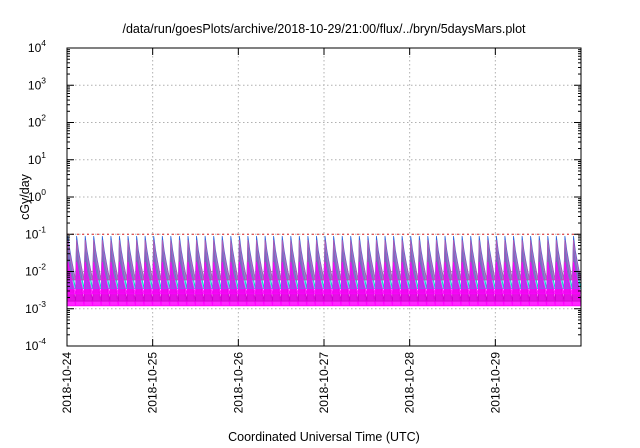 The image size is (640, 448). I want to click on y-tick-label: 10¹, so click(37, 158).